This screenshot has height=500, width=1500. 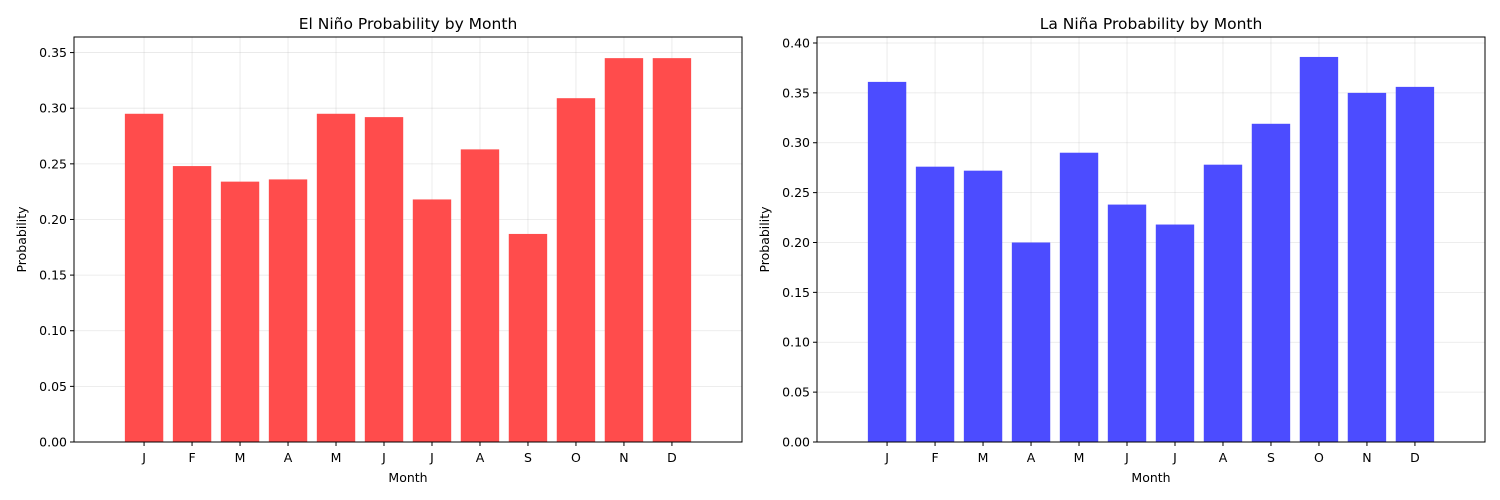 What do you see at coordinates (796, 42) in the screenshot?
I see `y-tick-label: 0.40` at bounding box center [796, 42].